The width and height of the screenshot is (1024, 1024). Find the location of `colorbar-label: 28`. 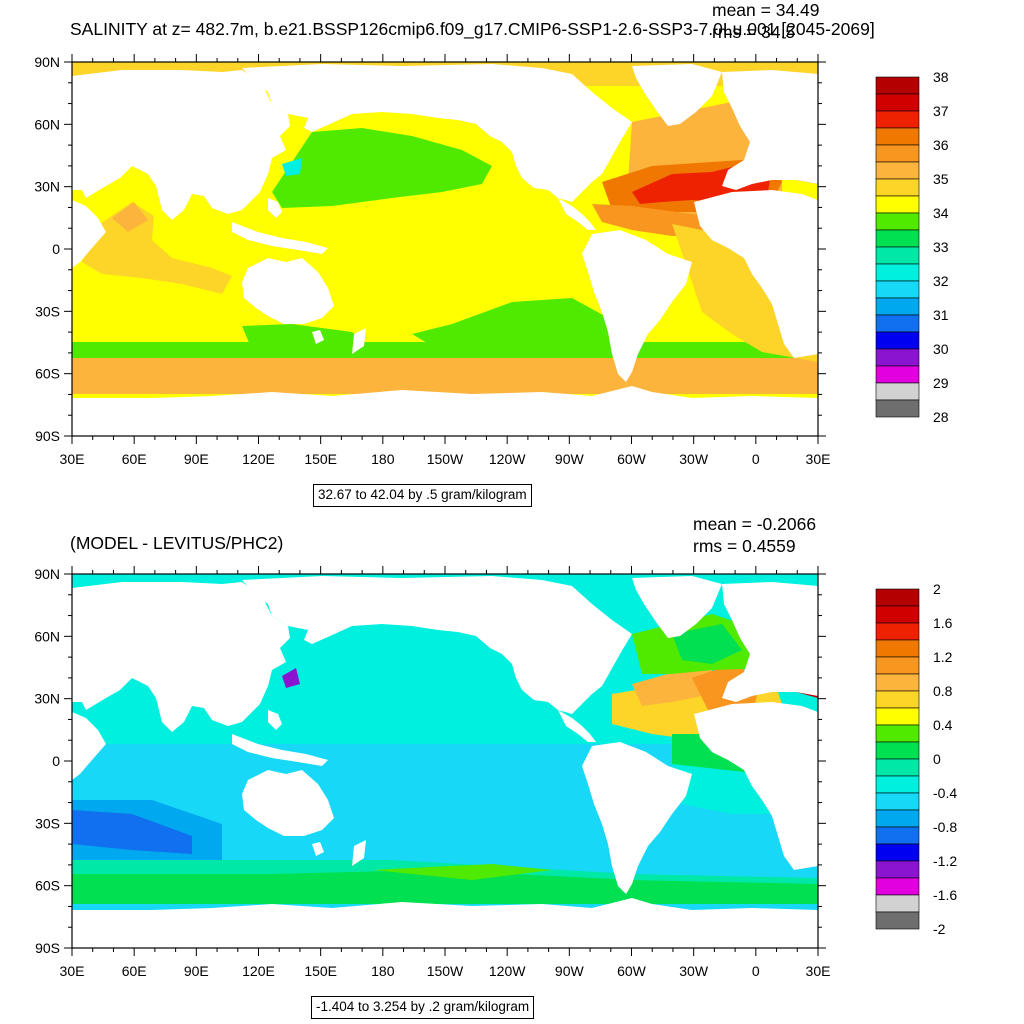

colorbar-label: 28 is located at coordinates (941, 417).